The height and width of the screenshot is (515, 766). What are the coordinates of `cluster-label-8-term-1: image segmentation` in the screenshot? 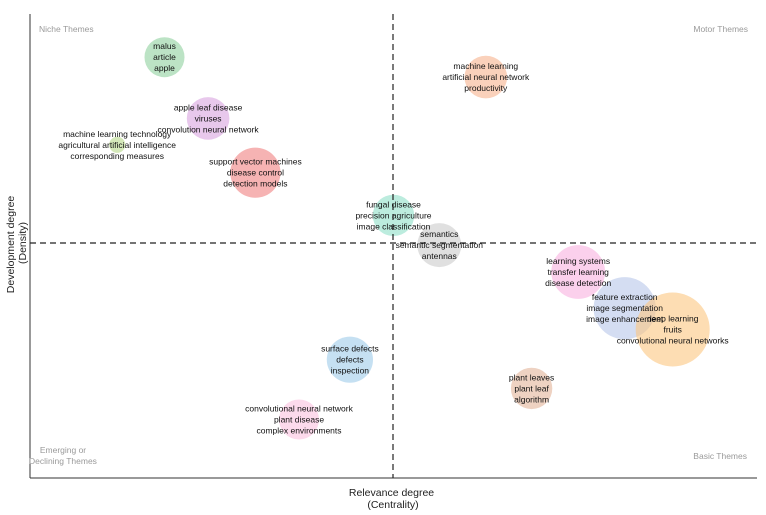 It's located at (624, 308).